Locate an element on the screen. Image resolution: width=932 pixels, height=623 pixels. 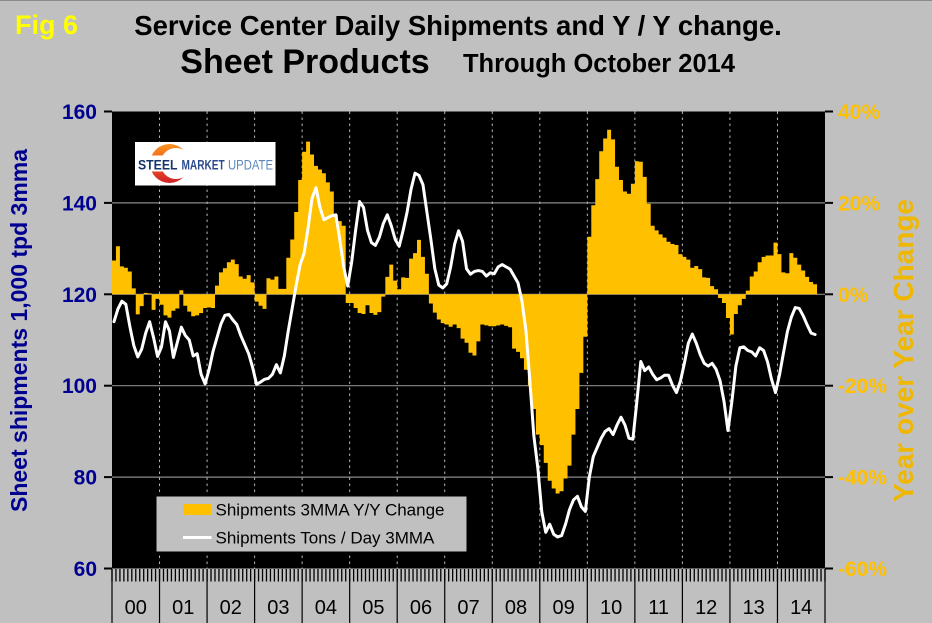
svg-text: Sheet shipments 1,000 tpd 3mma is located at coordinates (19, 330).